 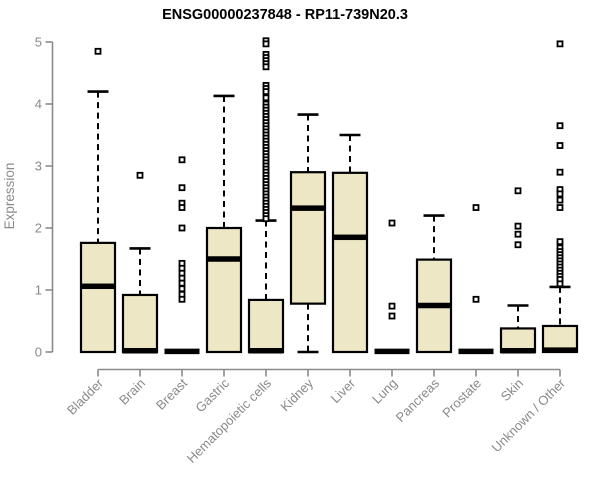 I want to click on box-group-bladder, so click(x=98, y=200).